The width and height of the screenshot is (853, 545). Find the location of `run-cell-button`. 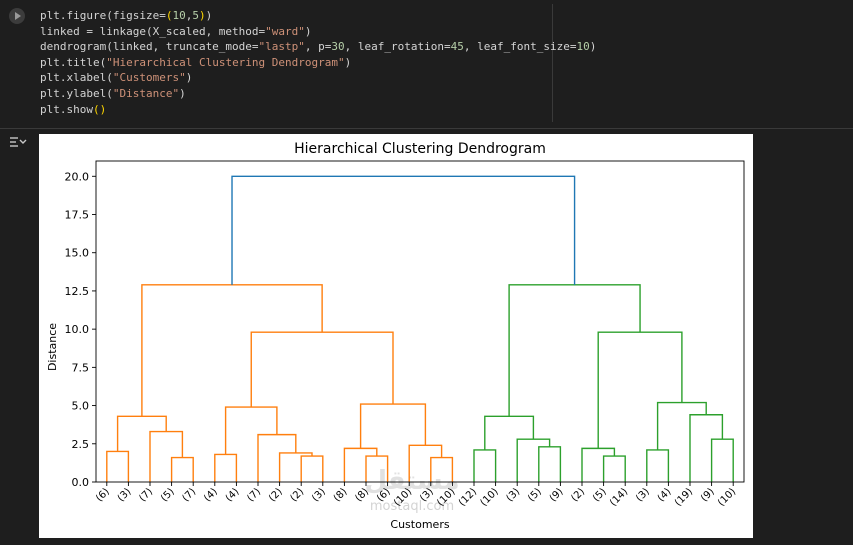

run-cell-button is located at coordinates (17, 16).